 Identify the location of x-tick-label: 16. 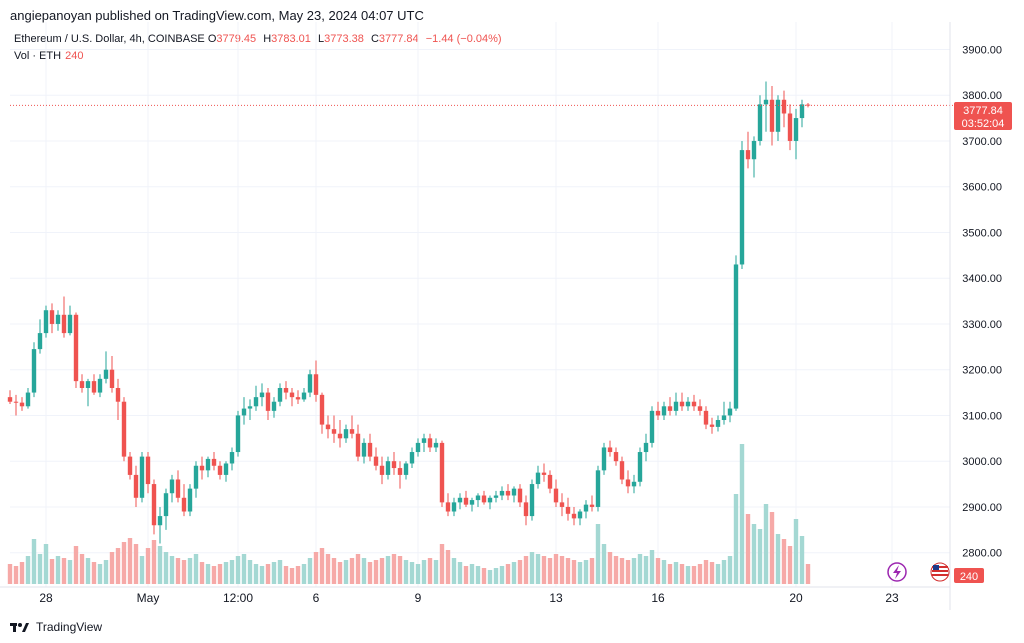
(658, 598).